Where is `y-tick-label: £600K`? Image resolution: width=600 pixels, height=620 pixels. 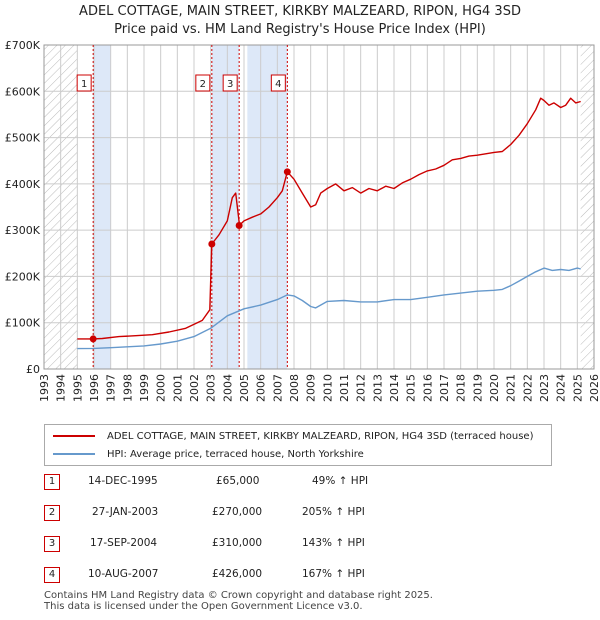
y-tick-label: £600K is located at coordinates (23, 91).